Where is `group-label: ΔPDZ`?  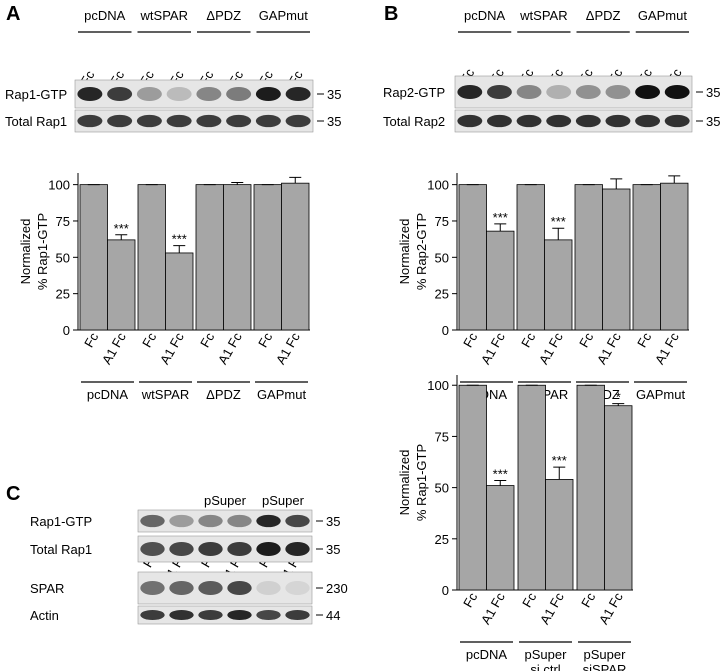
group-label: ΔPDZ is located at coordinates (603, 15).